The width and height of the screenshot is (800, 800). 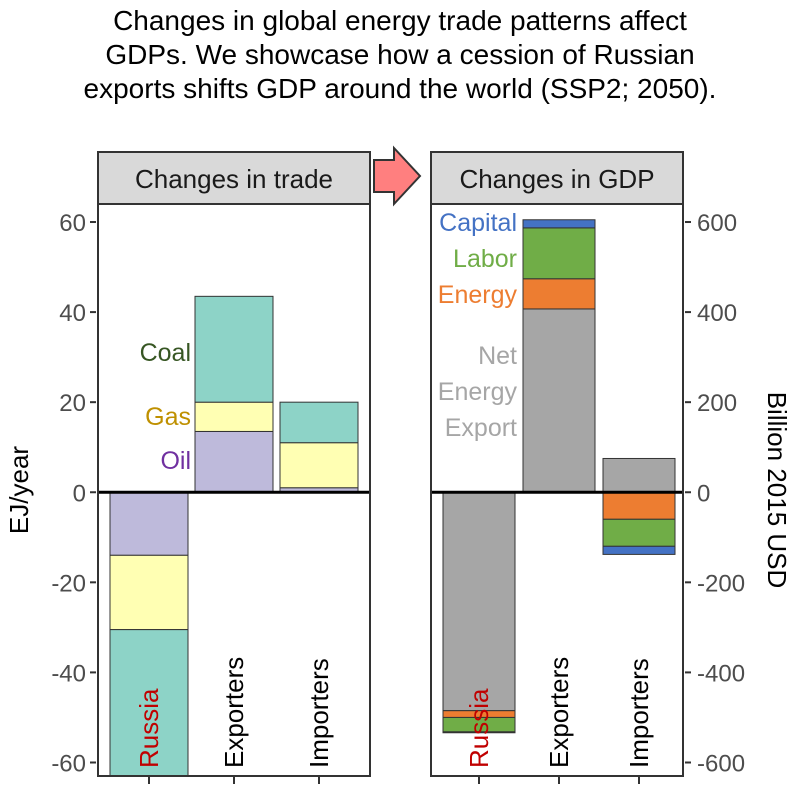 I want to click on bar-segment-capital-russia, so click(x=479, y=732).